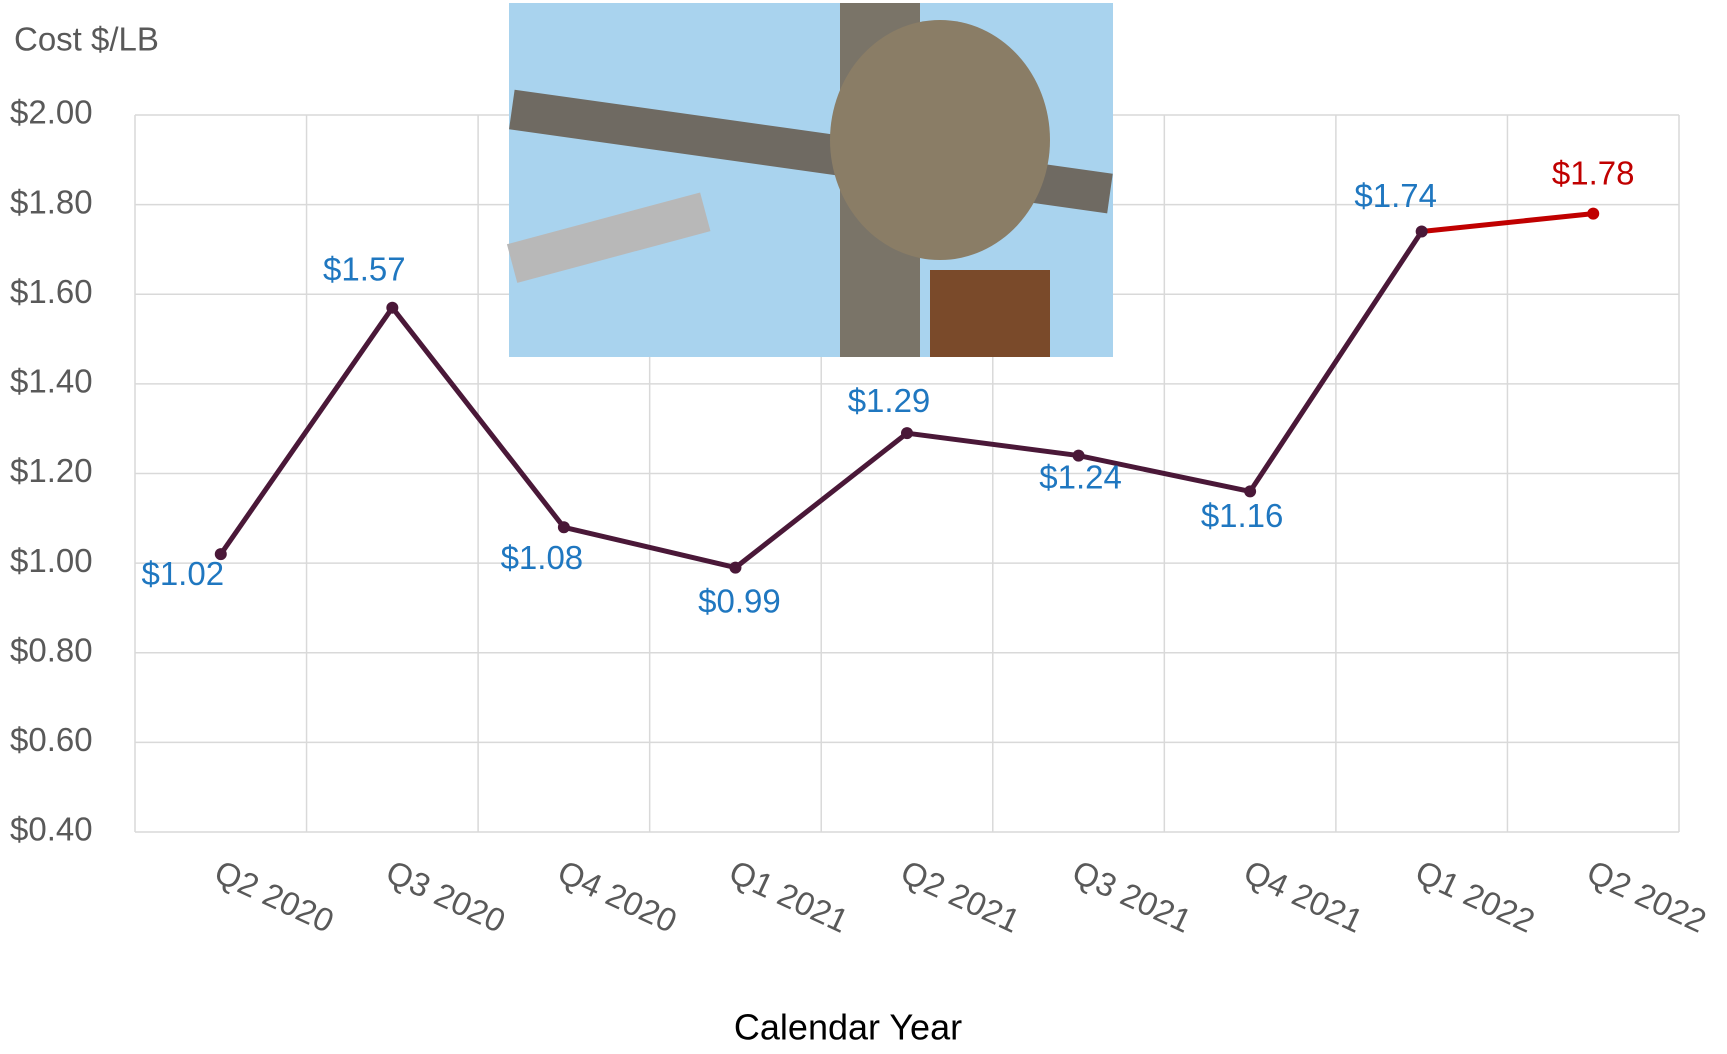 Image resolution: width=1727 pixels, height=1054 pixels. Describe the element at coordinates (1080, 476) in the screenshot. I see `data-label: $1.24` at that location.